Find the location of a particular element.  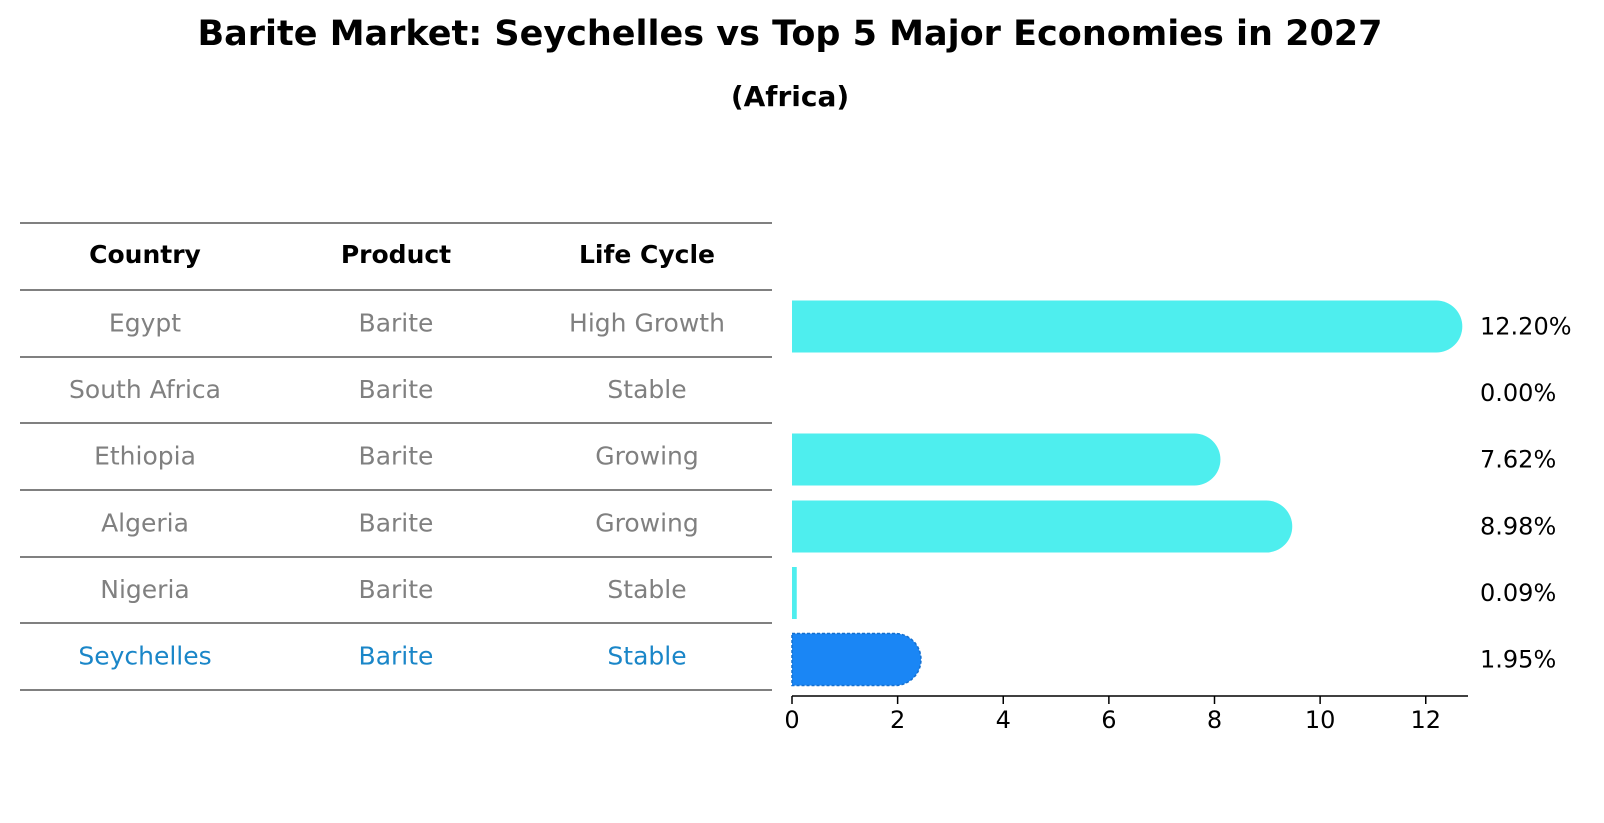

x-tick-label: 12 is located at coordinates (1425, 720).